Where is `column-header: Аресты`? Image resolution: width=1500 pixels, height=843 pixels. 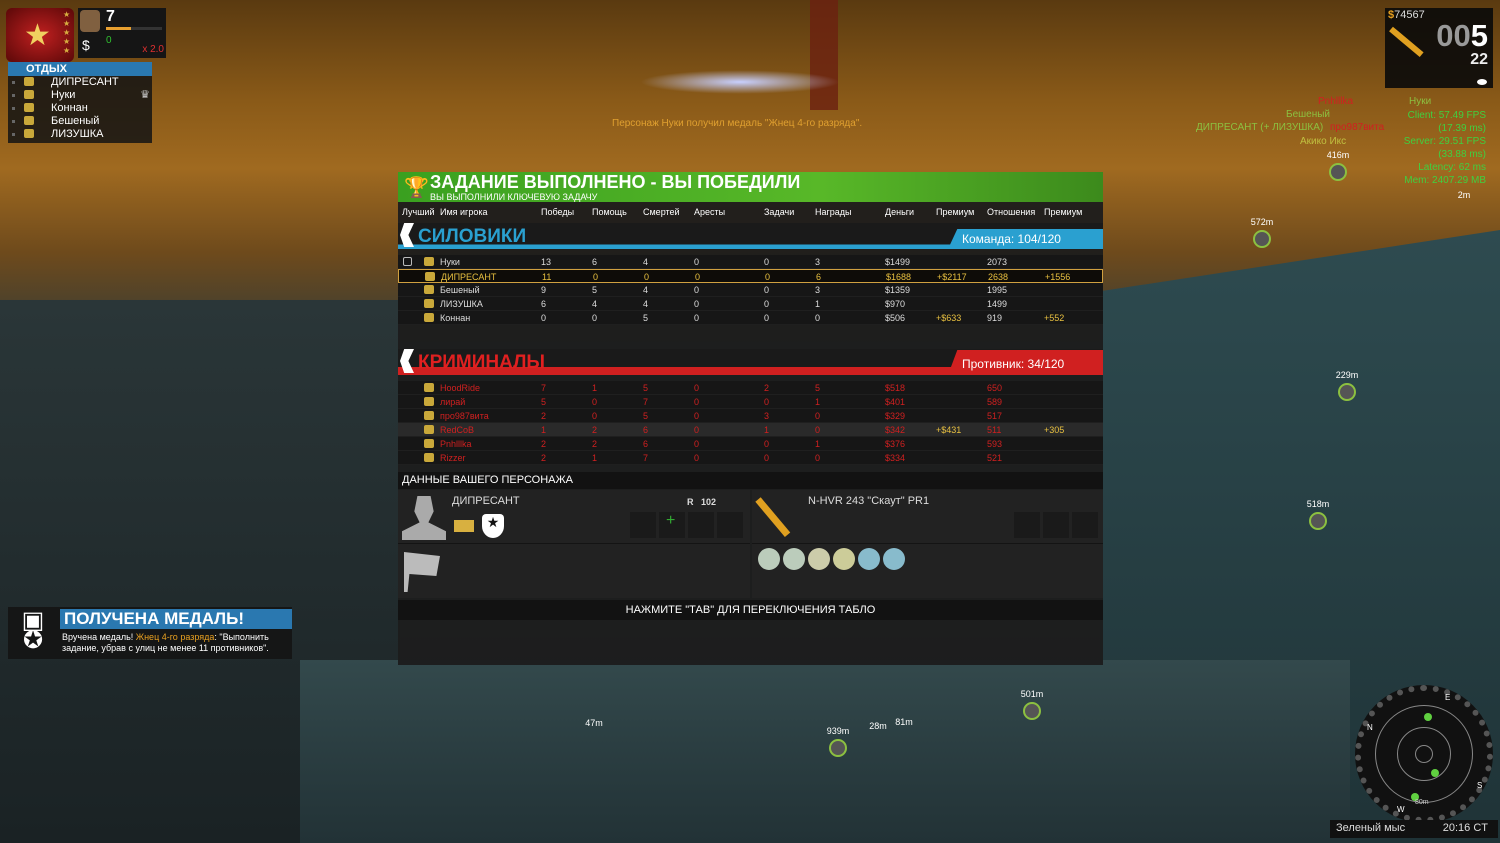 column-header: Аресты is located at coordinates (710, 212).